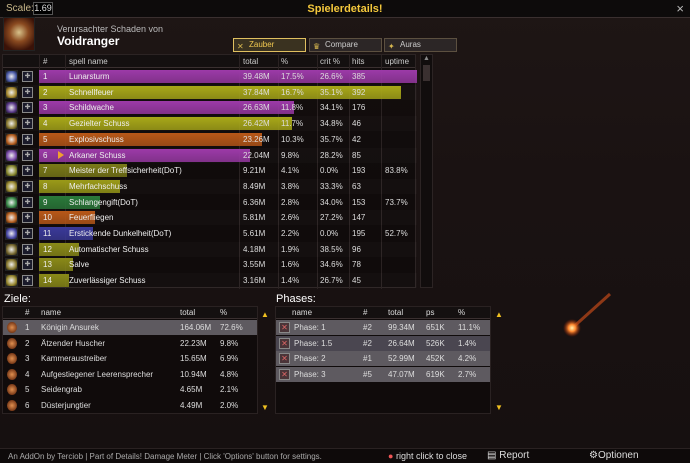  What do you see at coordinates (329, 171) in the screenshot?
I see `spell-crit: 0.0%` at bounding box center [329, 171].